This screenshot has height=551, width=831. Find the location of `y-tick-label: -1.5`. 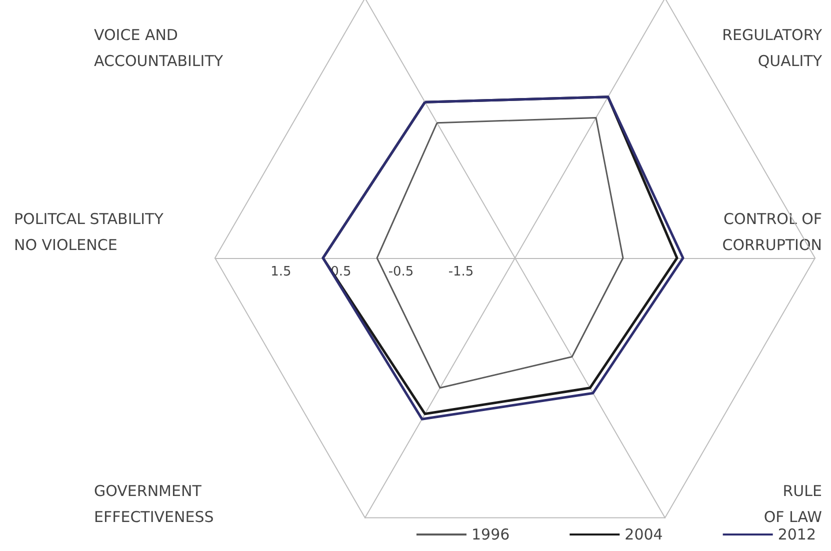

y-tick-label: -1.5 is located at coordinates (461, 272).